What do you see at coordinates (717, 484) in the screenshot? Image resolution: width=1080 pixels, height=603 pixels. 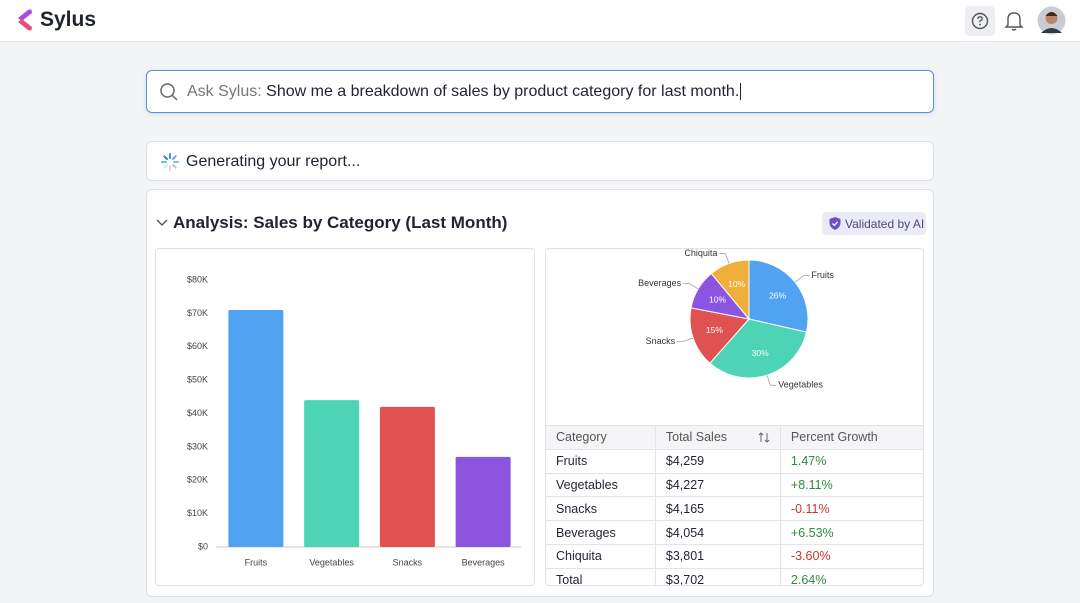 I see `table-cell: $4,227` at bounding box center [717, 484].